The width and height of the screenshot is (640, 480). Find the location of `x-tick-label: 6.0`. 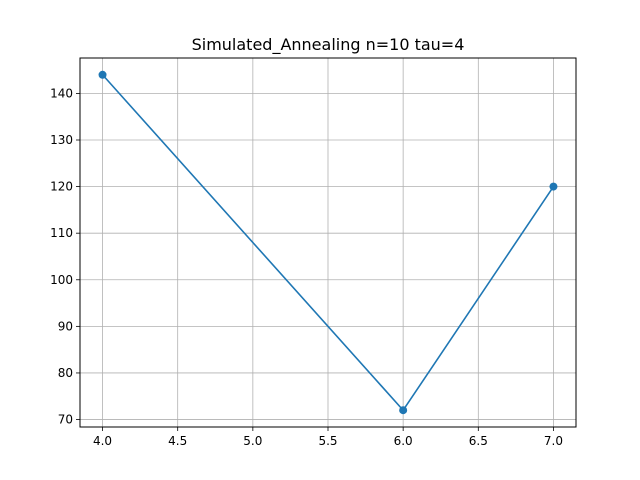

x-tick-label: 6.0 is located at coordinates (403, 441).